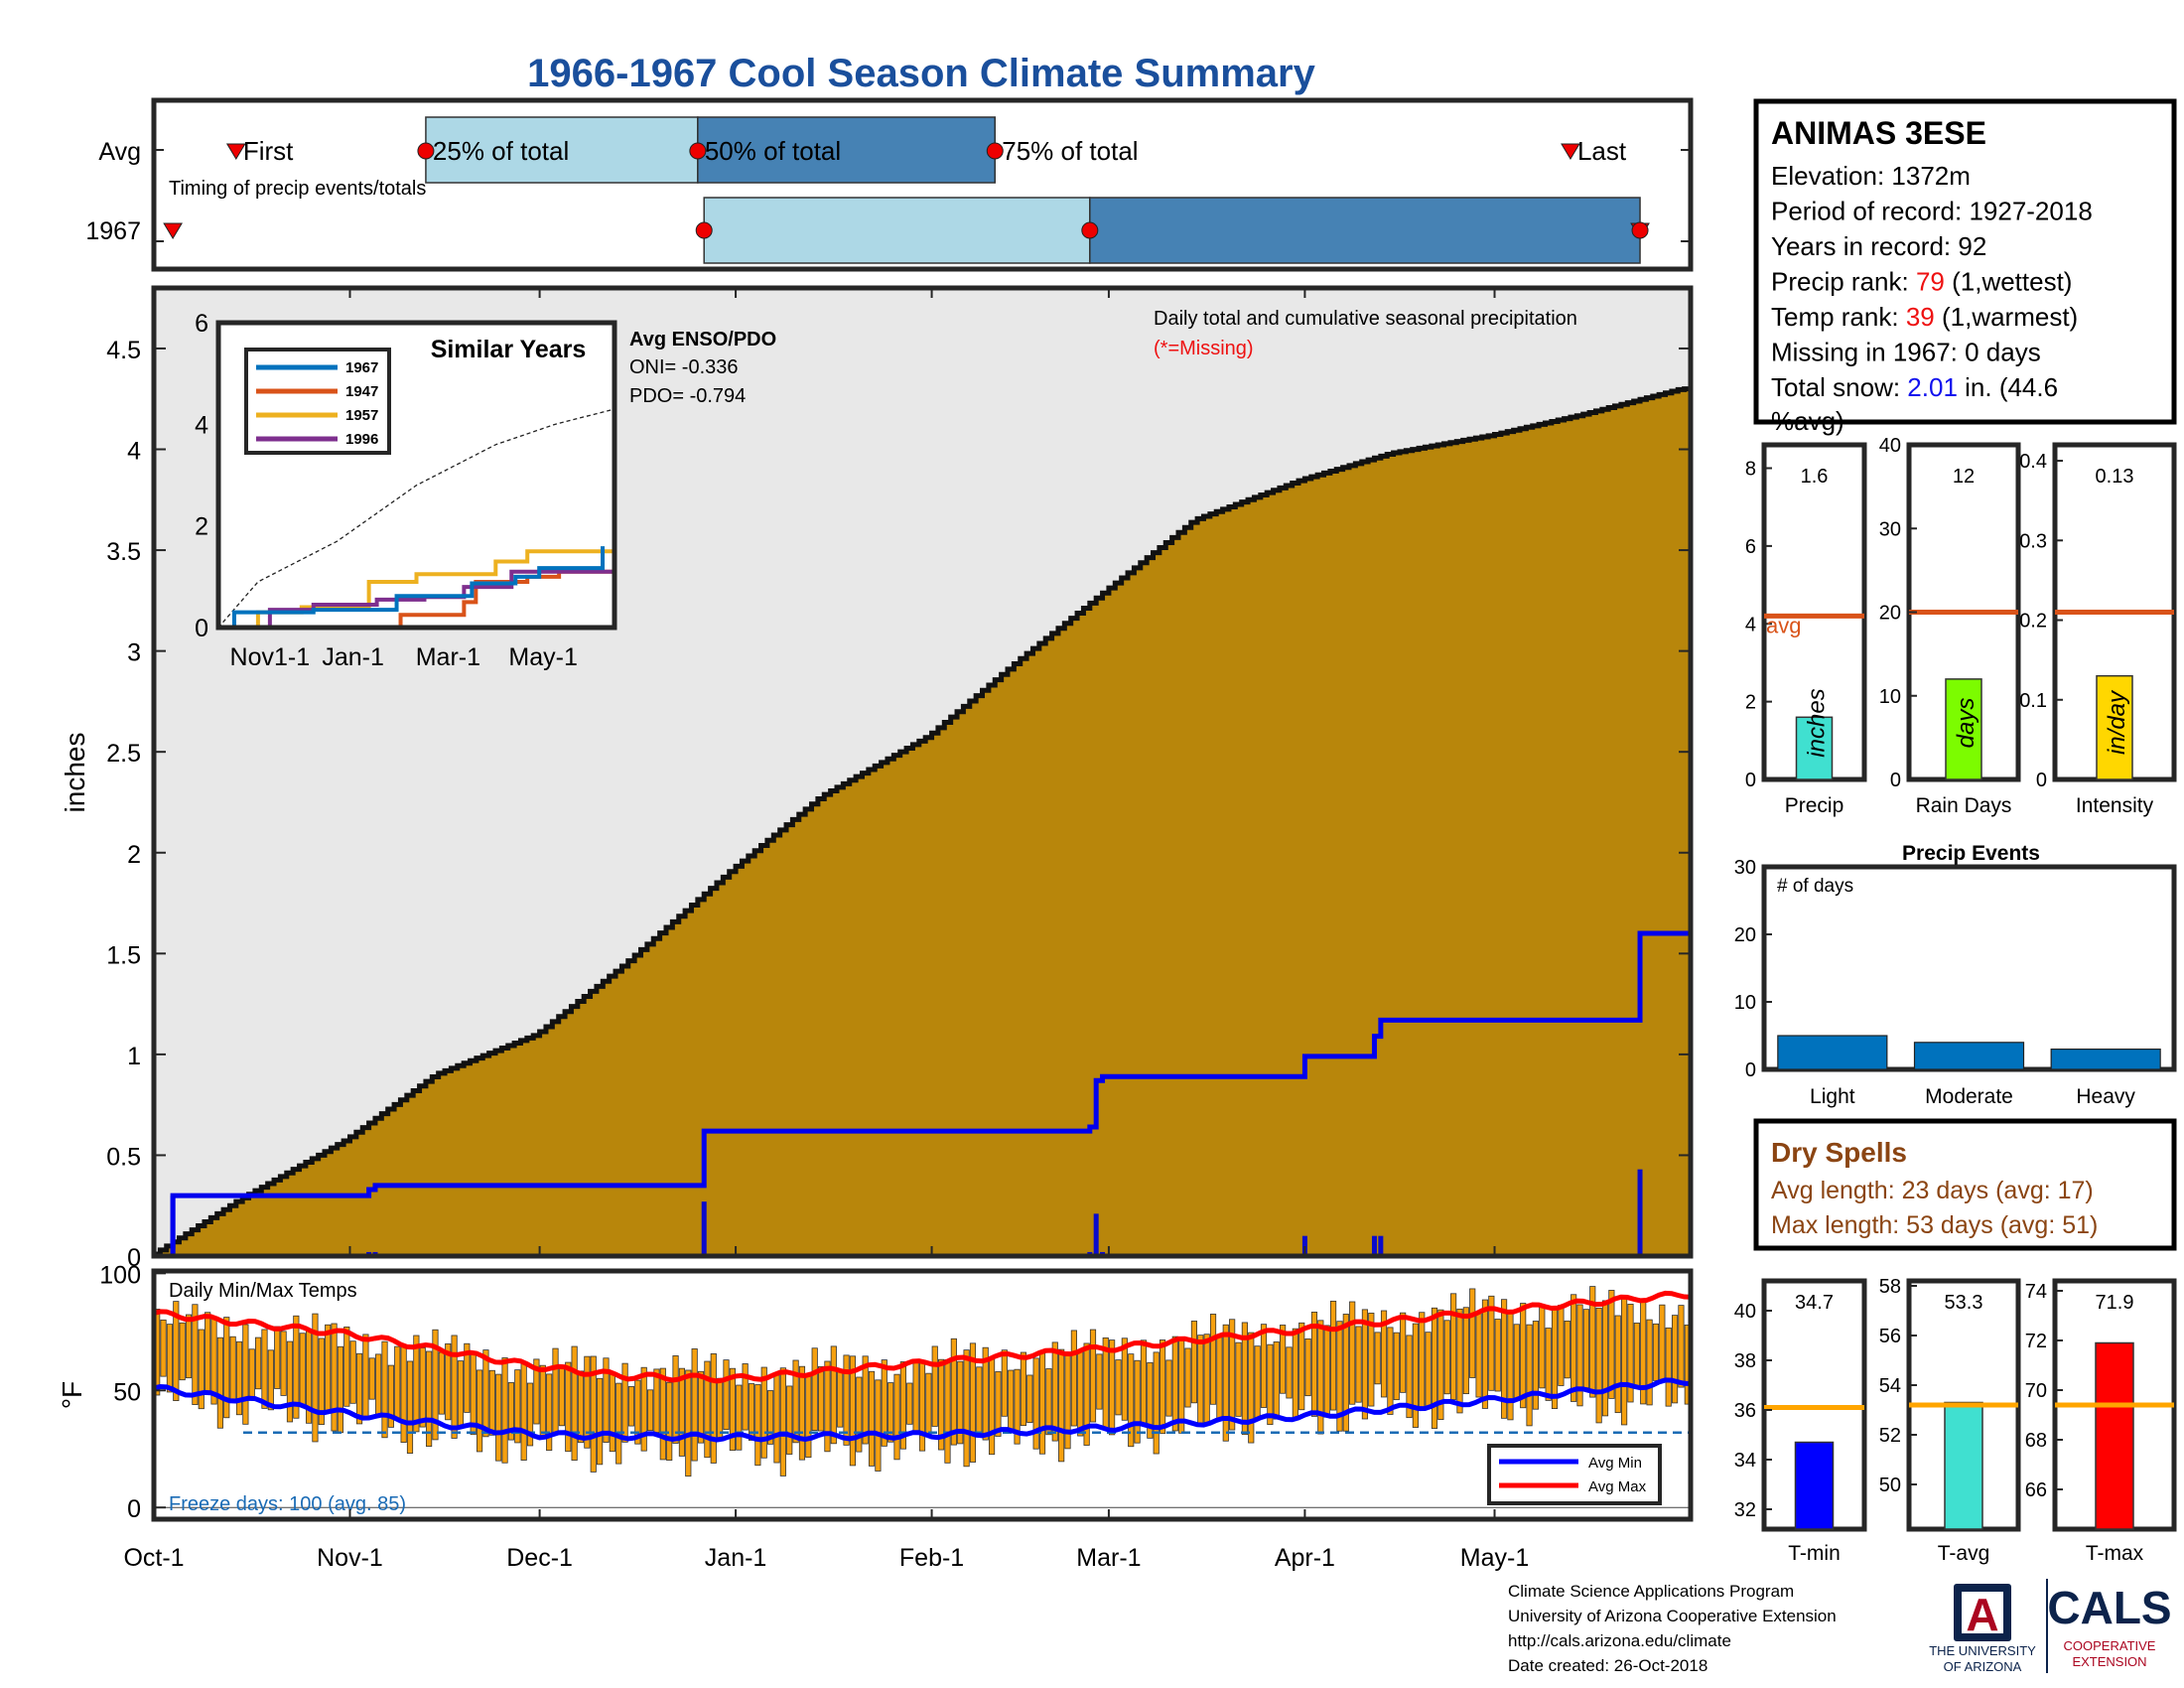 This screenshot has height=1688, width=2184. Describe the element at coordinates (1814, 1303) in the screenshot. I see `tbar-value-T-min: 34.7` at that location.